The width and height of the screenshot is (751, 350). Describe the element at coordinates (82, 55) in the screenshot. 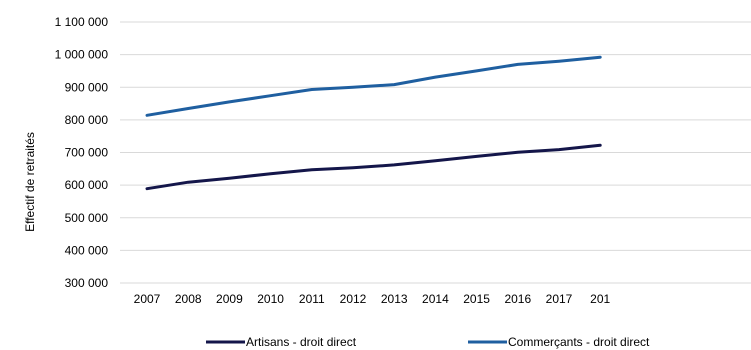

I see `y-tick-label: 1 000 000` at that location.